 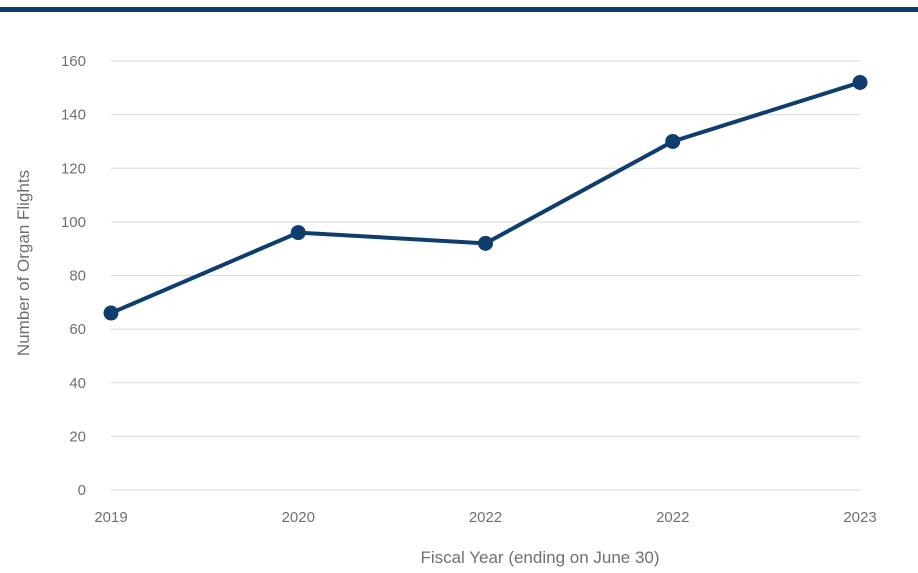 I want to click on y-axis-tick-labels: 0 20 40 60 80 100 120 140 160, so click(x=73, y=276).